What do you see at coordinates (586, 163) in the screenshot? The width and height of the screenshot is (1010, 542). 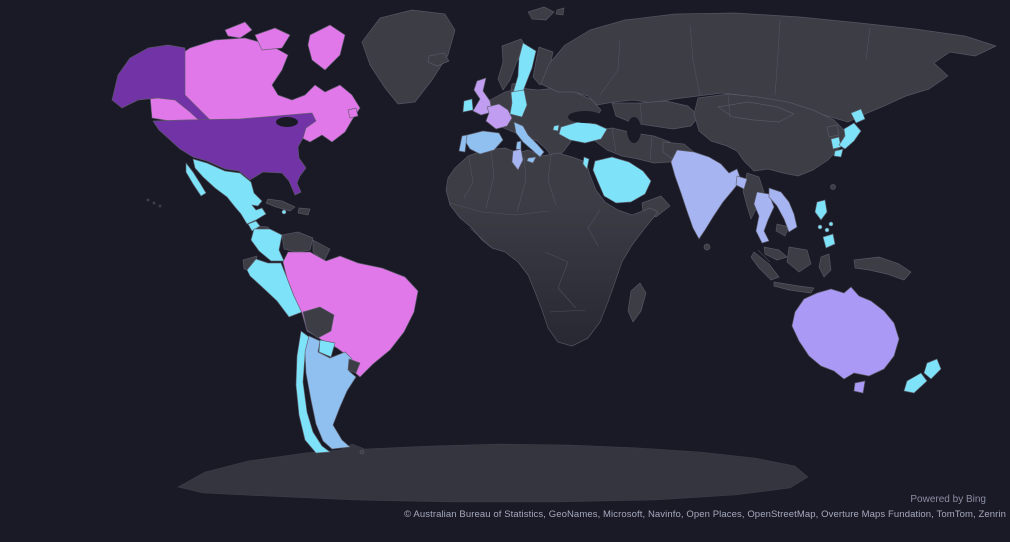 I see `country-israel` at bounding box center [586, 163].